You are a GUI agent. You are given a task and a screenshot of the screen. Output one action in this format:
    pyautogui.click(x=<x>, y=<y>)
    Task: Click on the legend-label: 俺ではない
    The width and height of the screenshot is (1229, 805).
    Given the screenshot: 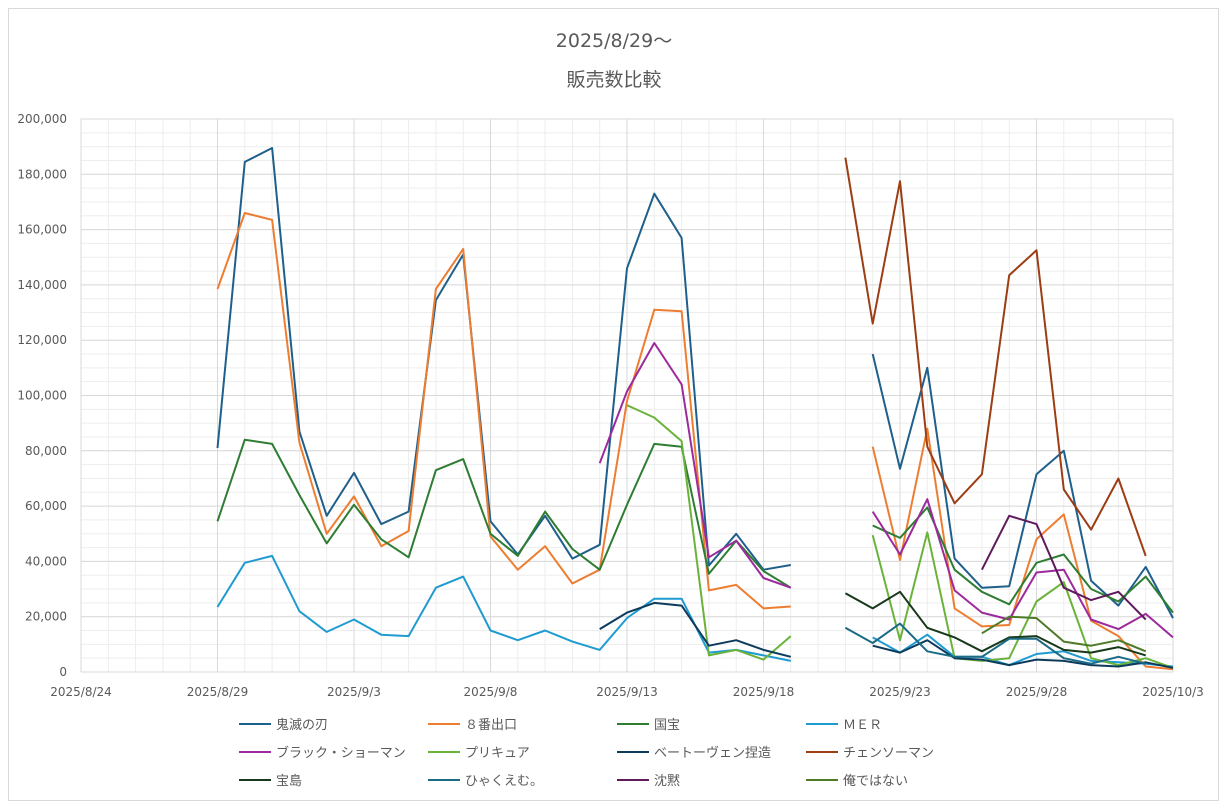 What is the action you would take?
    pyautogui.click(x=875, y=781)
    